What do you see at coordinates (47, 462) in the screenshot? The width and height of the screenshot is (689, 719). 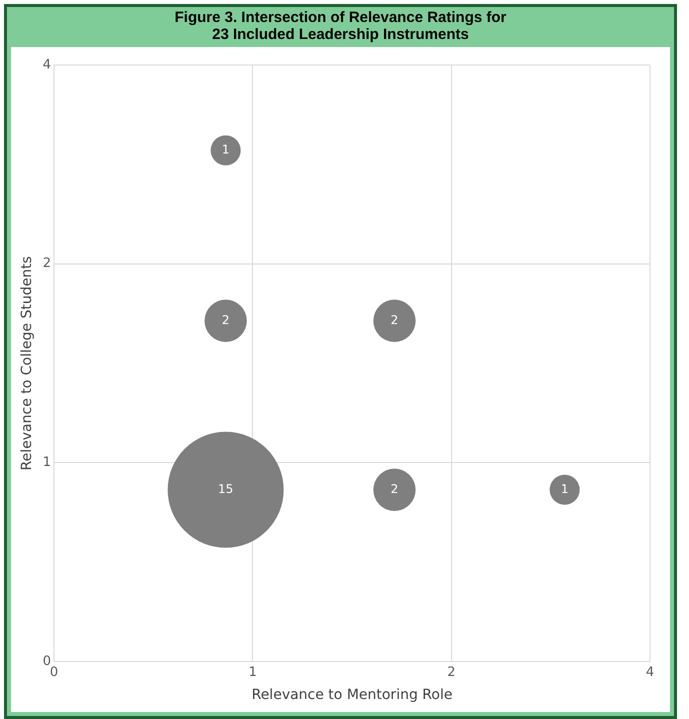 I see `y-tick-label: 1` at bounding box center [47, 462].